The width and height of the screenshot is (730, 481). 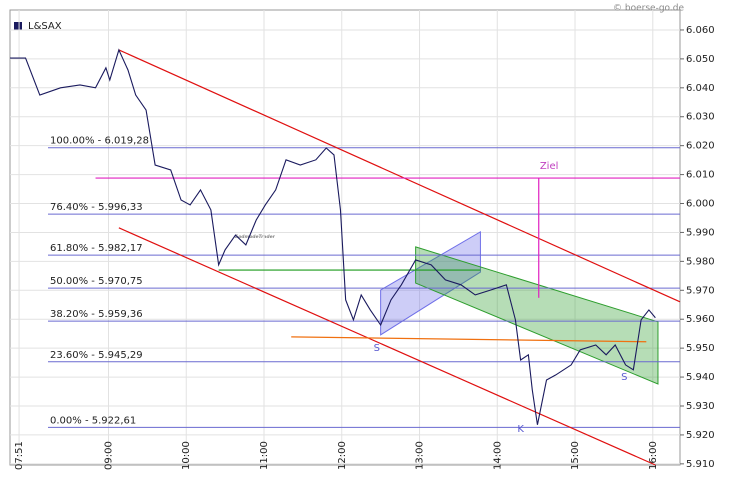 What do you see at coordinates (520, 429) in the screenshot?
I see `annotation: K` at bounding box center [520, 429].